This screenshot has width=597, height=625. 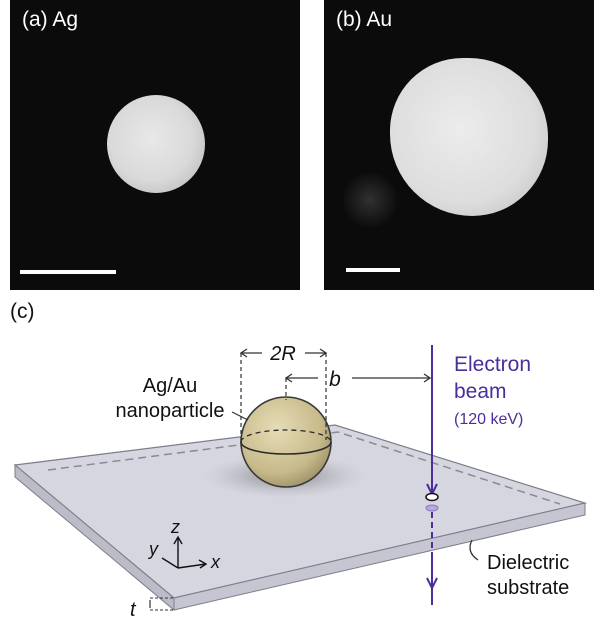 What do you see at coordinates (286, 448) in the screenshot?
I see `sphere-equator-front` at bounding box center [286, 448].